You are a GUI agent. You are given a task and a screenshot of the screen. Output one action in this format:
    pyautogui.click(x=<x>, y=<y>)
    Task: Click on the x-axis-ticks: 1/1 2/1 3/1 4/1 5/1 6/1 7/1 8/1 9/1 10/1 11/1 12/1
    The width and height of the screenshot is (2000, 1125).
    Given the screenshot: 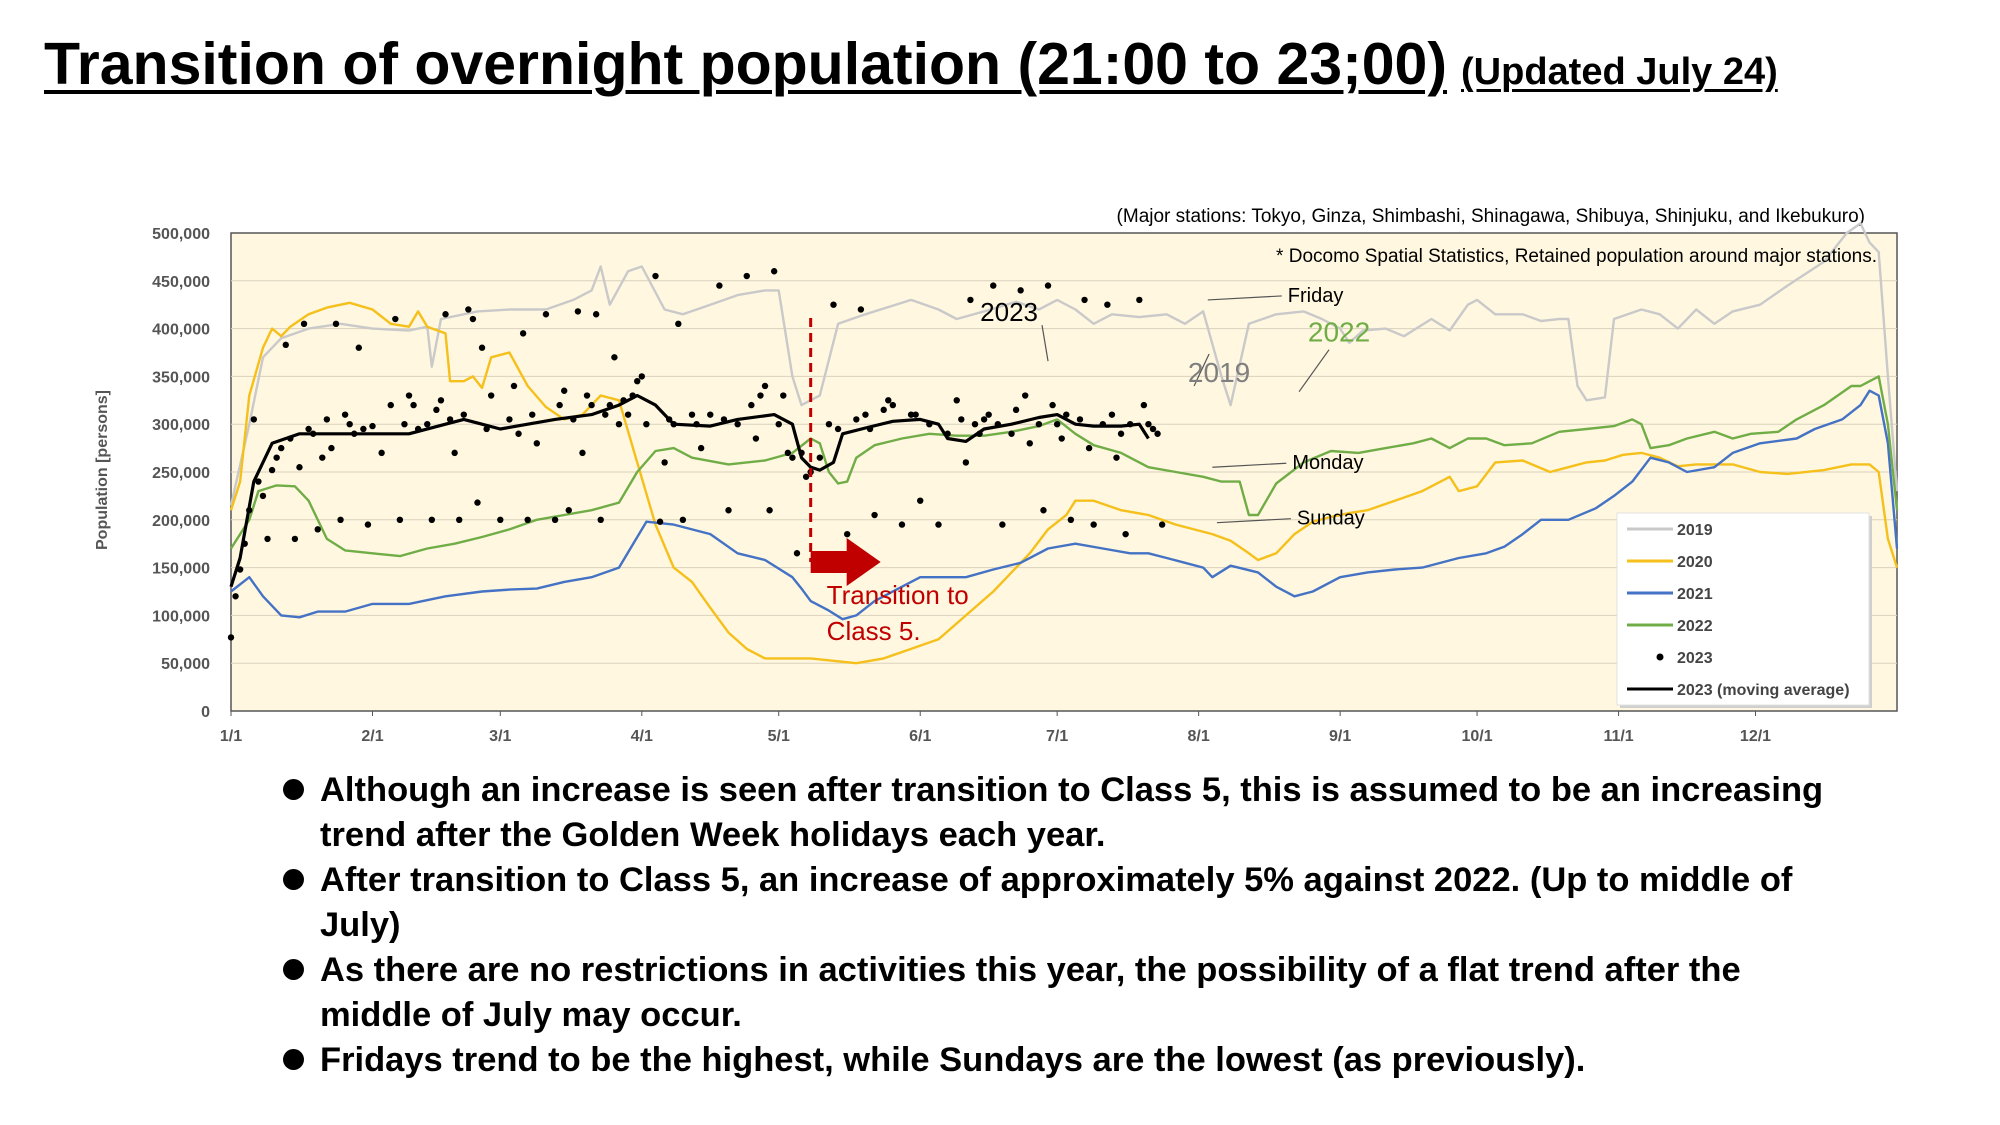 What is the action you would take?
    pyautogui.click(x=995, y=728)
    